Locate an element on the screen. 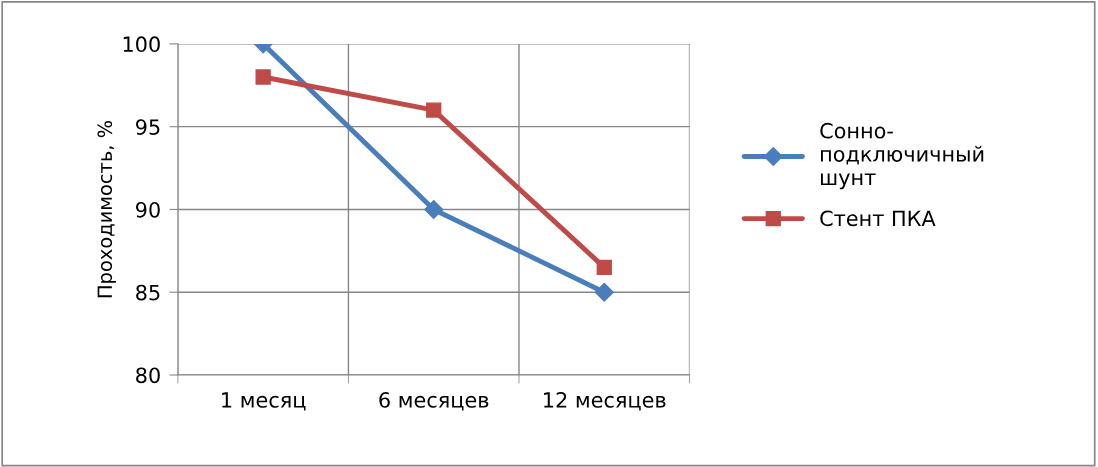  x-tick-label: 6 месяцев is located at coordinates (434, 401).